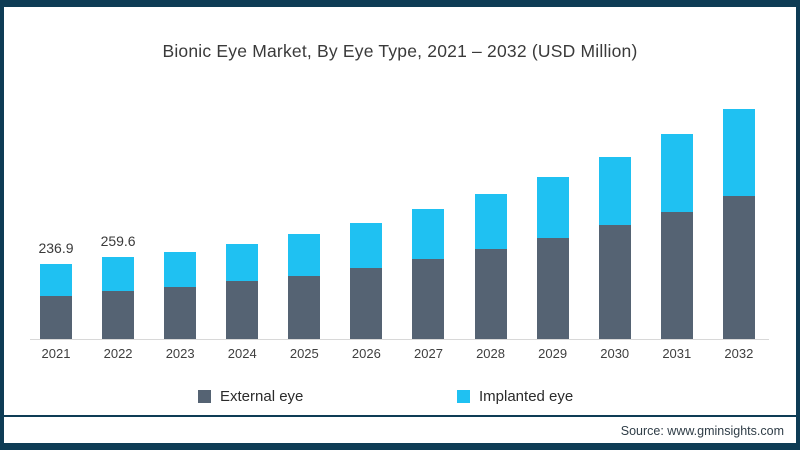  I want to click on bar-segment-external-2028, so click(490, 293).